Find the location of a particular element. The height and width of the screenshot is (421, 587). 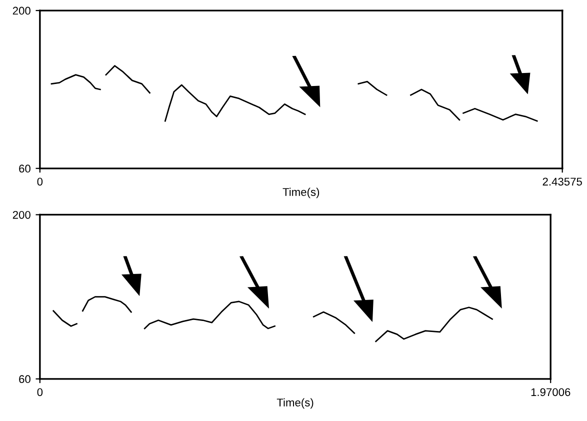

x-tick-label: 1.97006 is located at coordinates (550, 392).